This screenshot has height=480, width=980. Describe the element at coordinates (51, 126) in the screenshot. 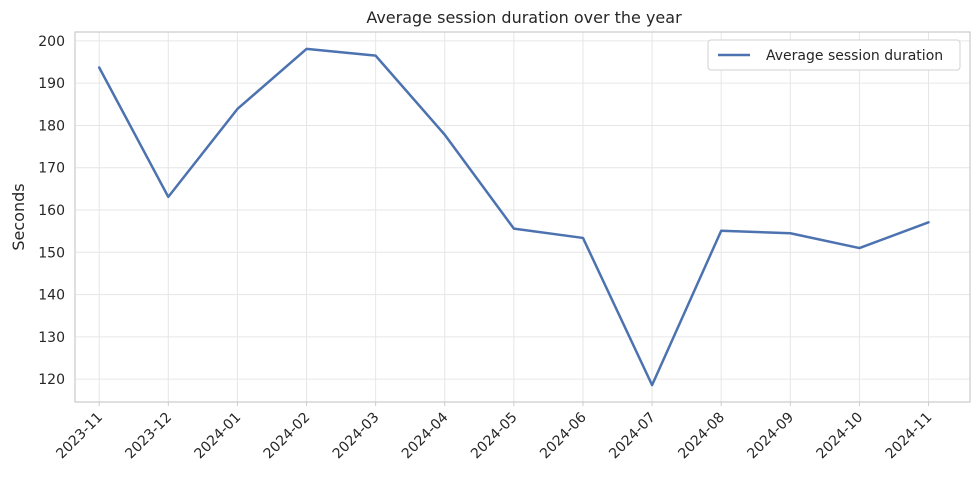

I see `y-tick-label: 180` at that location.